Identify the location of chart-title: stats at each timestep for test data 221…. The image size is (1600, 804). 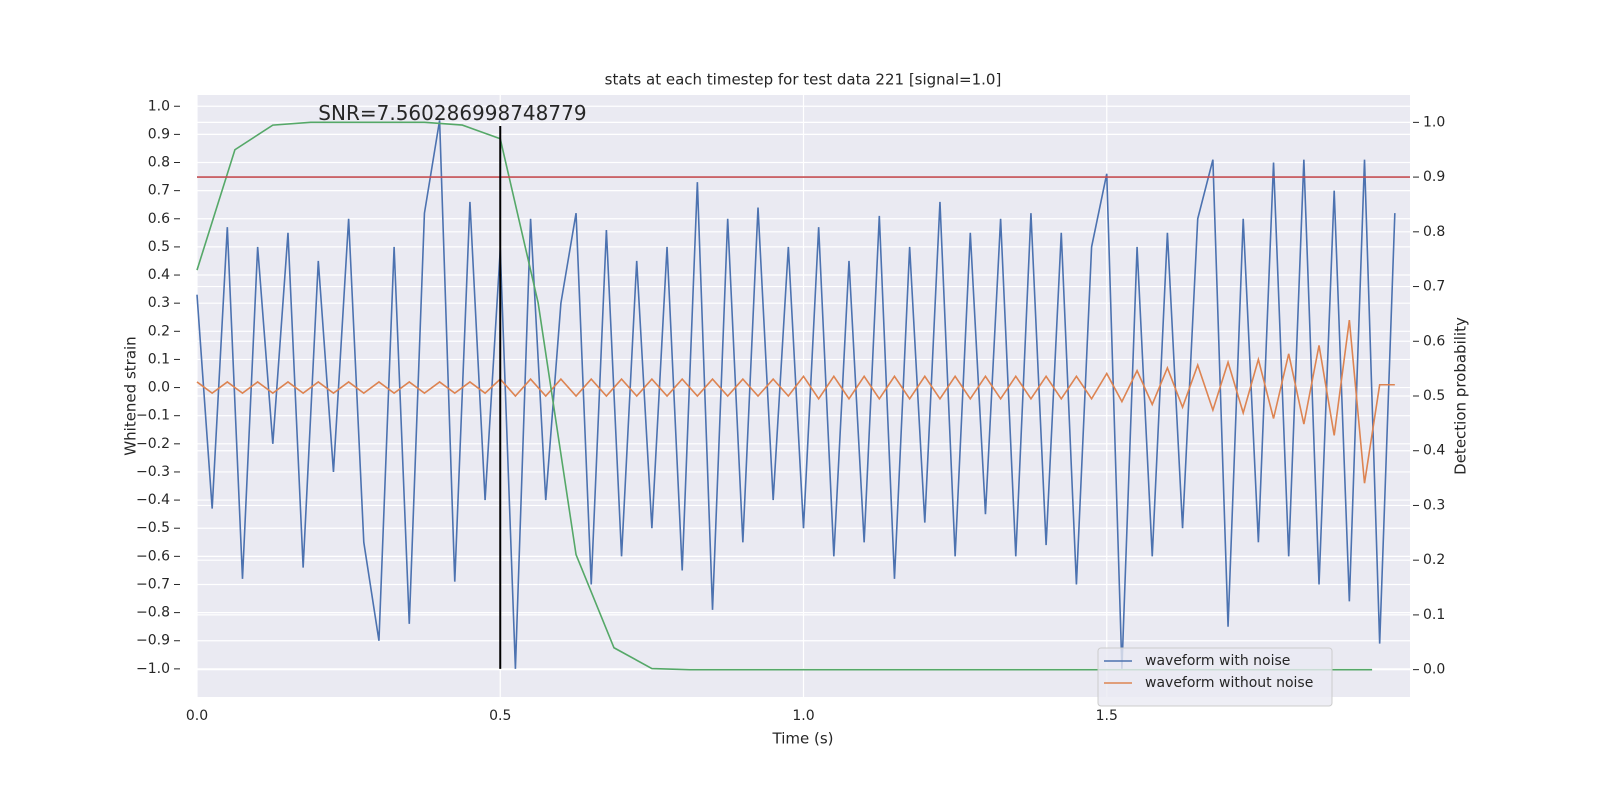
(803, 80).